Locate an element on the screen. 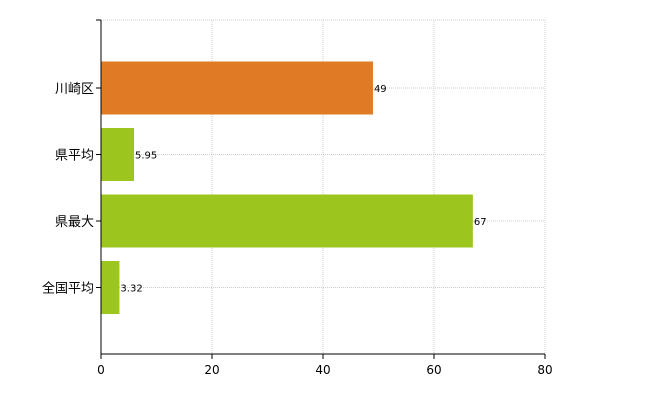 This screenshot has width=650, height=400. category-label: 県最大 is located at coordinates (74, 222).